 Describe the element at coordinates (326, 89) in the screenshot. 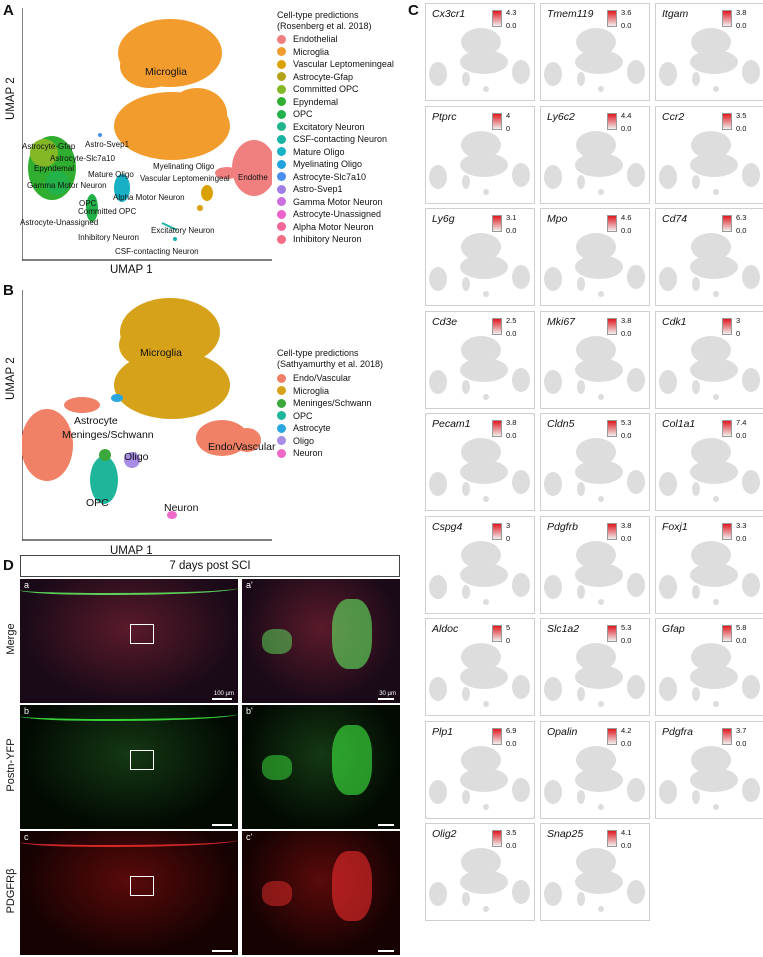

I see `legend-a-label: Committed OPC` at that location.